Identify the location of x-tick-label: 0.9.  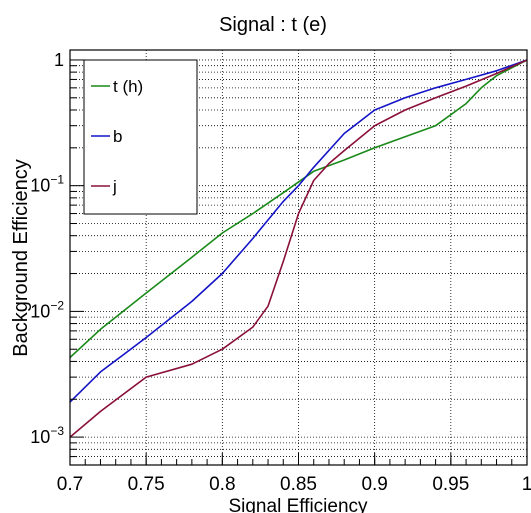
(374, 484).